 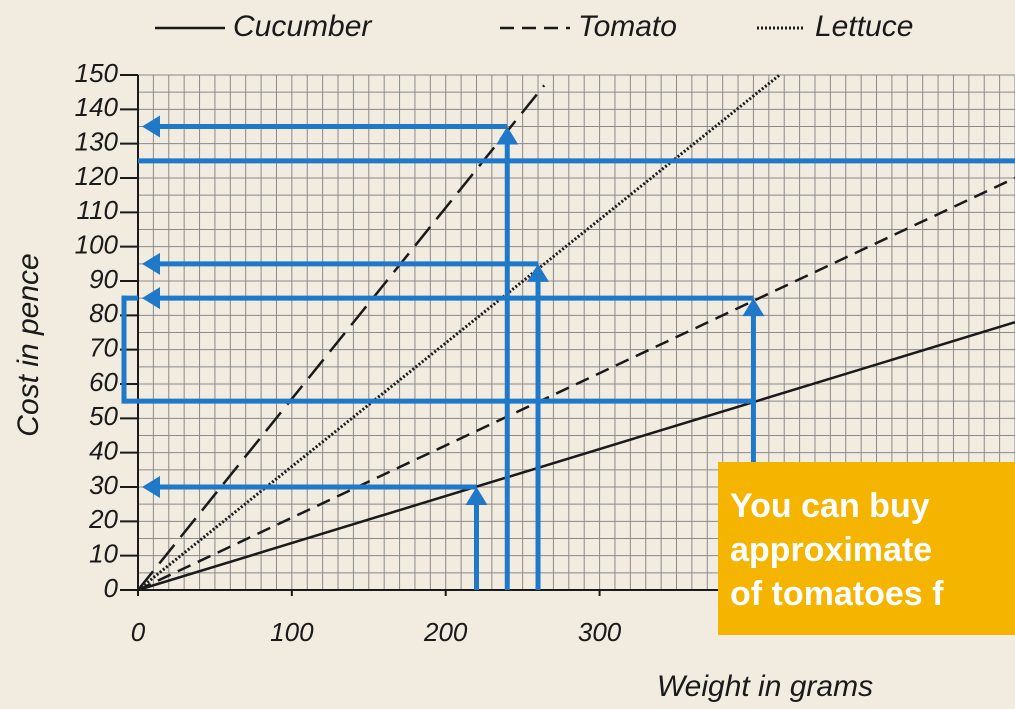 I want to click on y-tick-label: 50, so click(x=103, y=416).